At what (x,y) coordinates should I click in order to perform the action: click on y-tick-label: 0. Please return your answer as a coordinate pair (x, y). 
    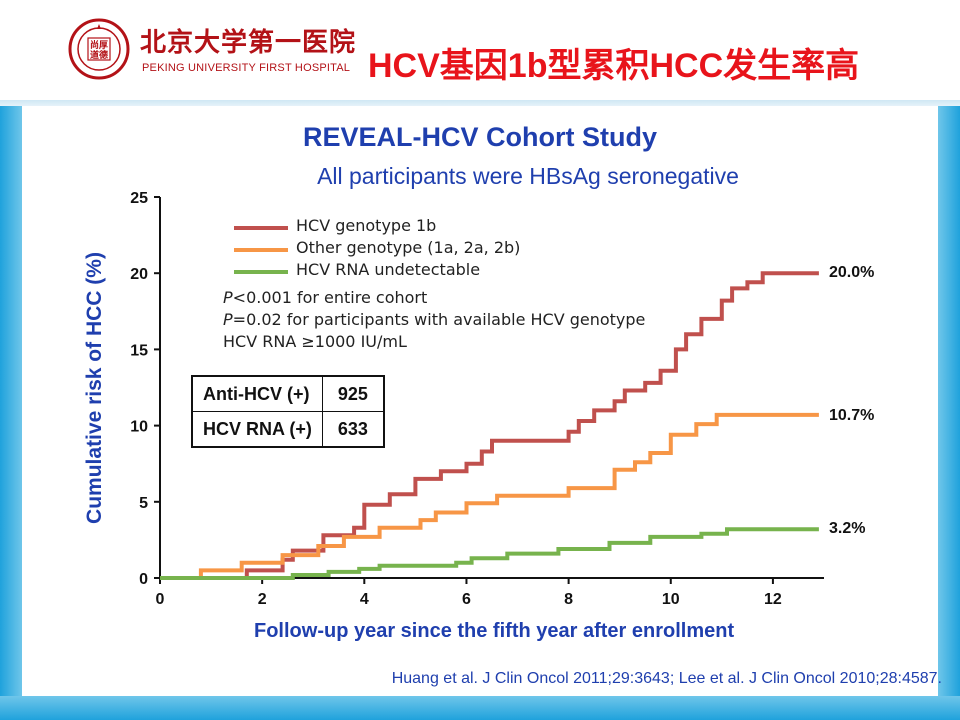
    Looking at the image, I should click on (143, 579).